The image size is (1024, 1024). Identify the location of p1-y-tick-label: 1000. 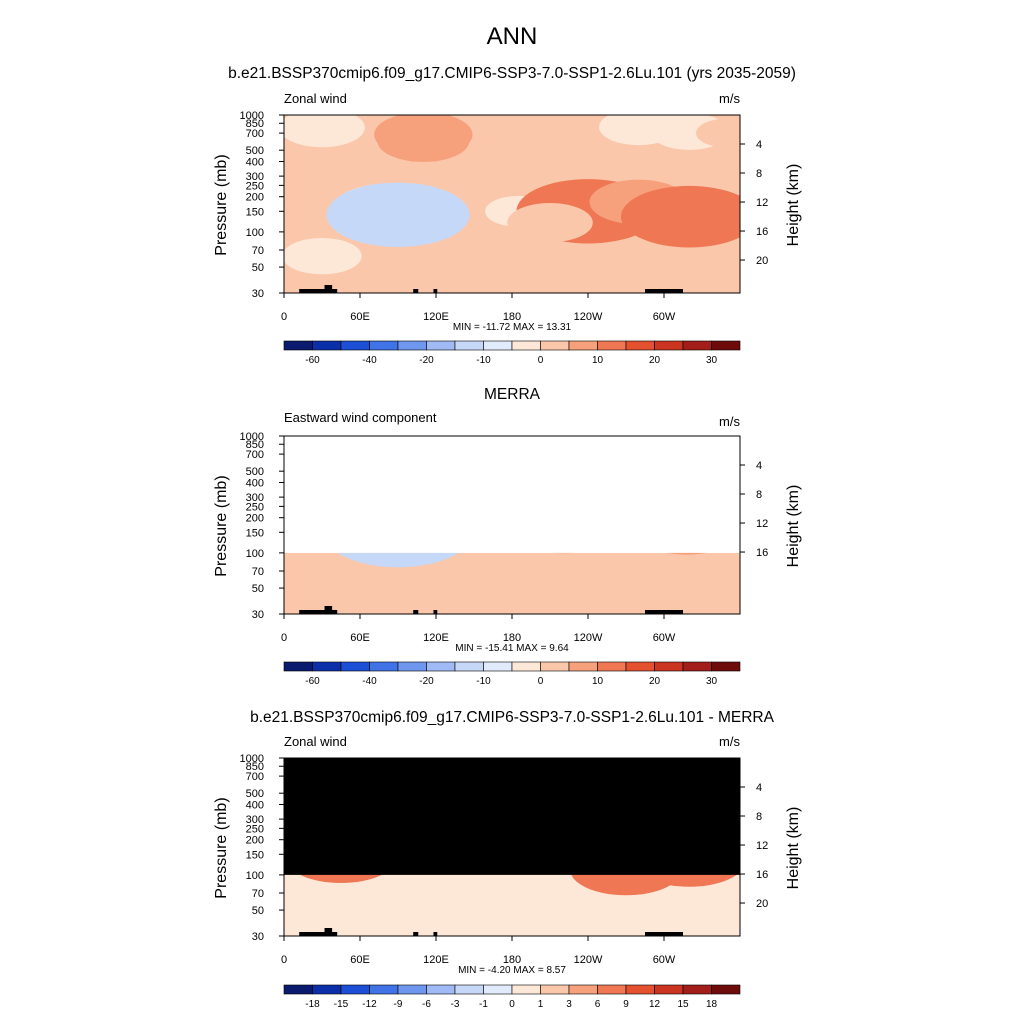
(252, 116).